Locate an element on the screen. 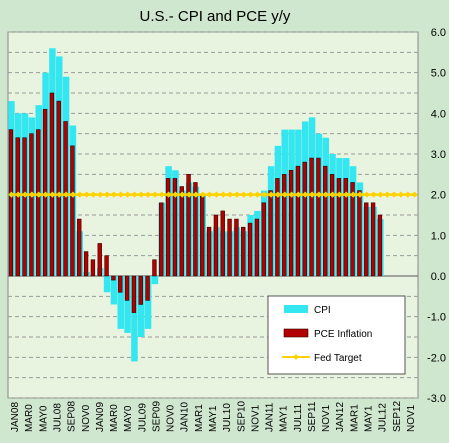 This screenshot has width=449, height=443. x-tick-label: JAN10 is located at coordinates (185, 417).